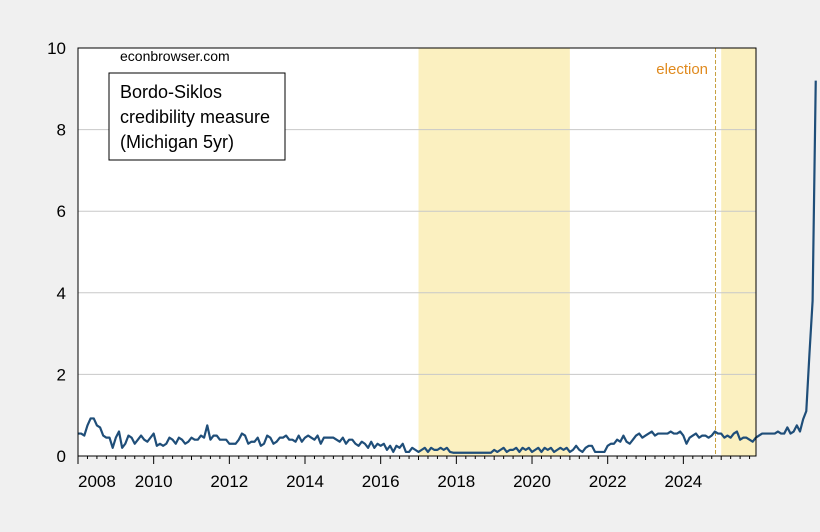  I want to click on y-tick-label: 2, so click(61, 374).